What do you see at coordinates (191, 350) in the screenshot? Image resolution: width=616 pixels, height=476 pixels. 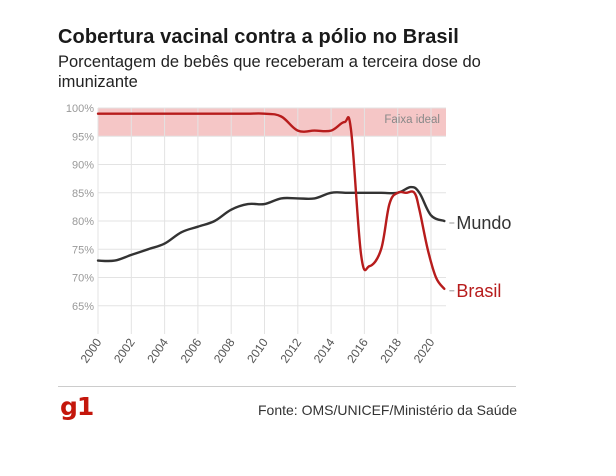 I see `x-tick-label: 2006` at bounding box center [191, 350].